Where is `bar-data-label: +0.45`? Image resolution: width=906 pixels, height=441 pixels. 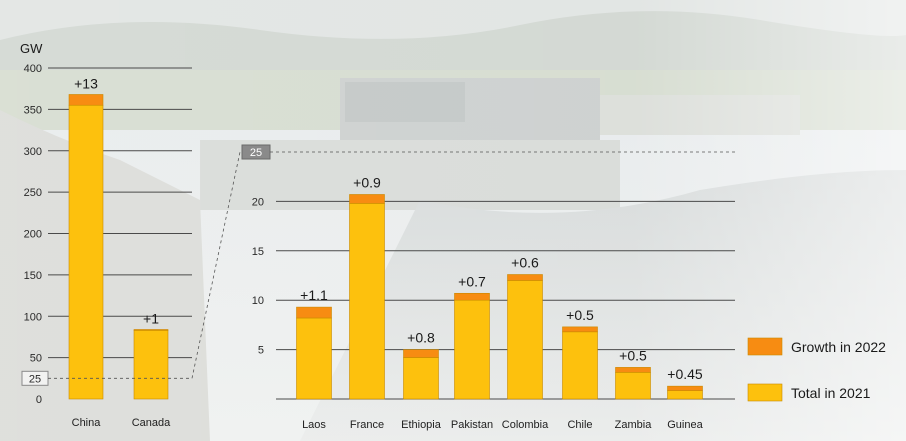 bar-data-label: +0.45 is located at coordinates (685, 374).